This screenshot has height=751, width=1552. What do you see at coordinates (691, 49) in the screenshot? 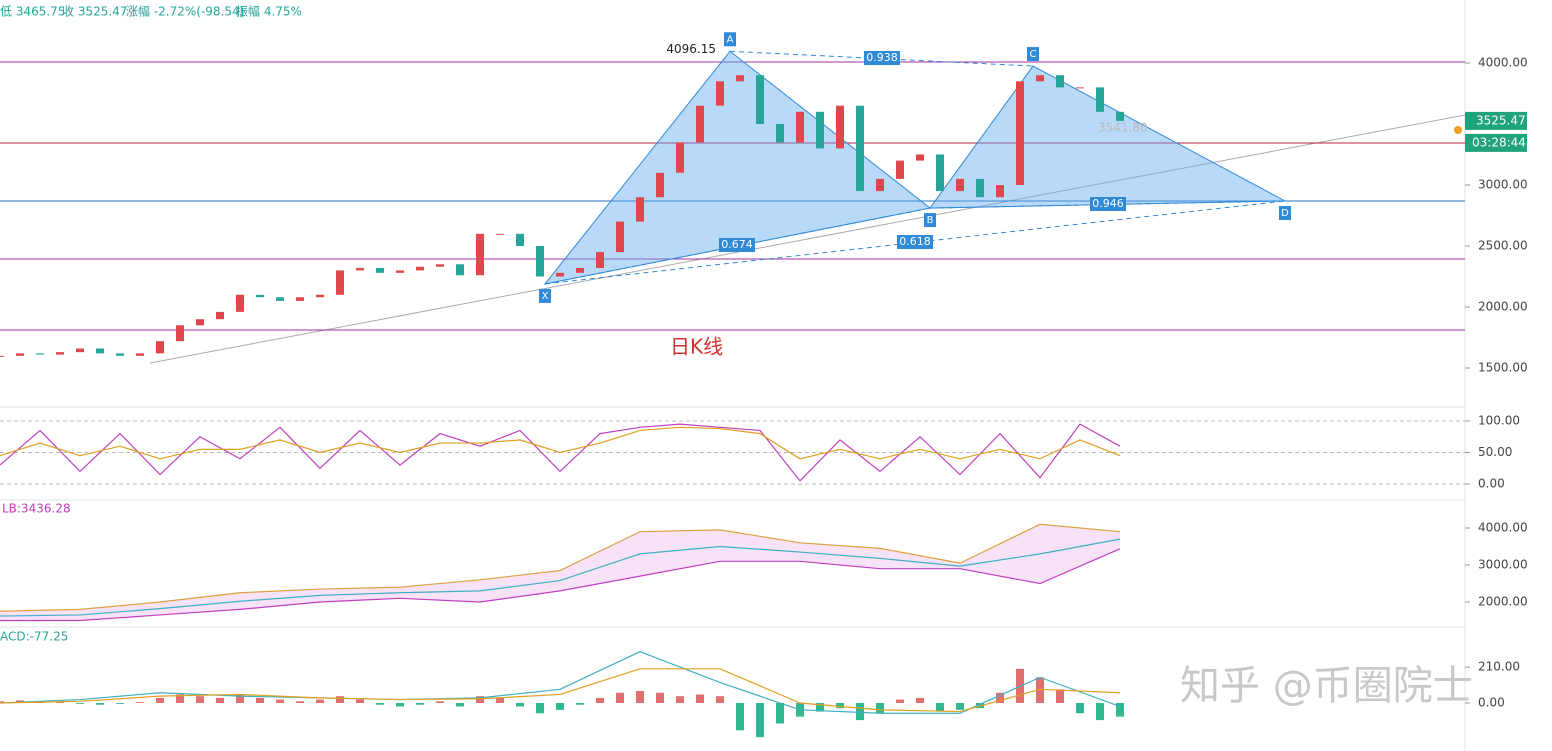
I see `peak-label: 4096.15` at bounding box center [691, 49].